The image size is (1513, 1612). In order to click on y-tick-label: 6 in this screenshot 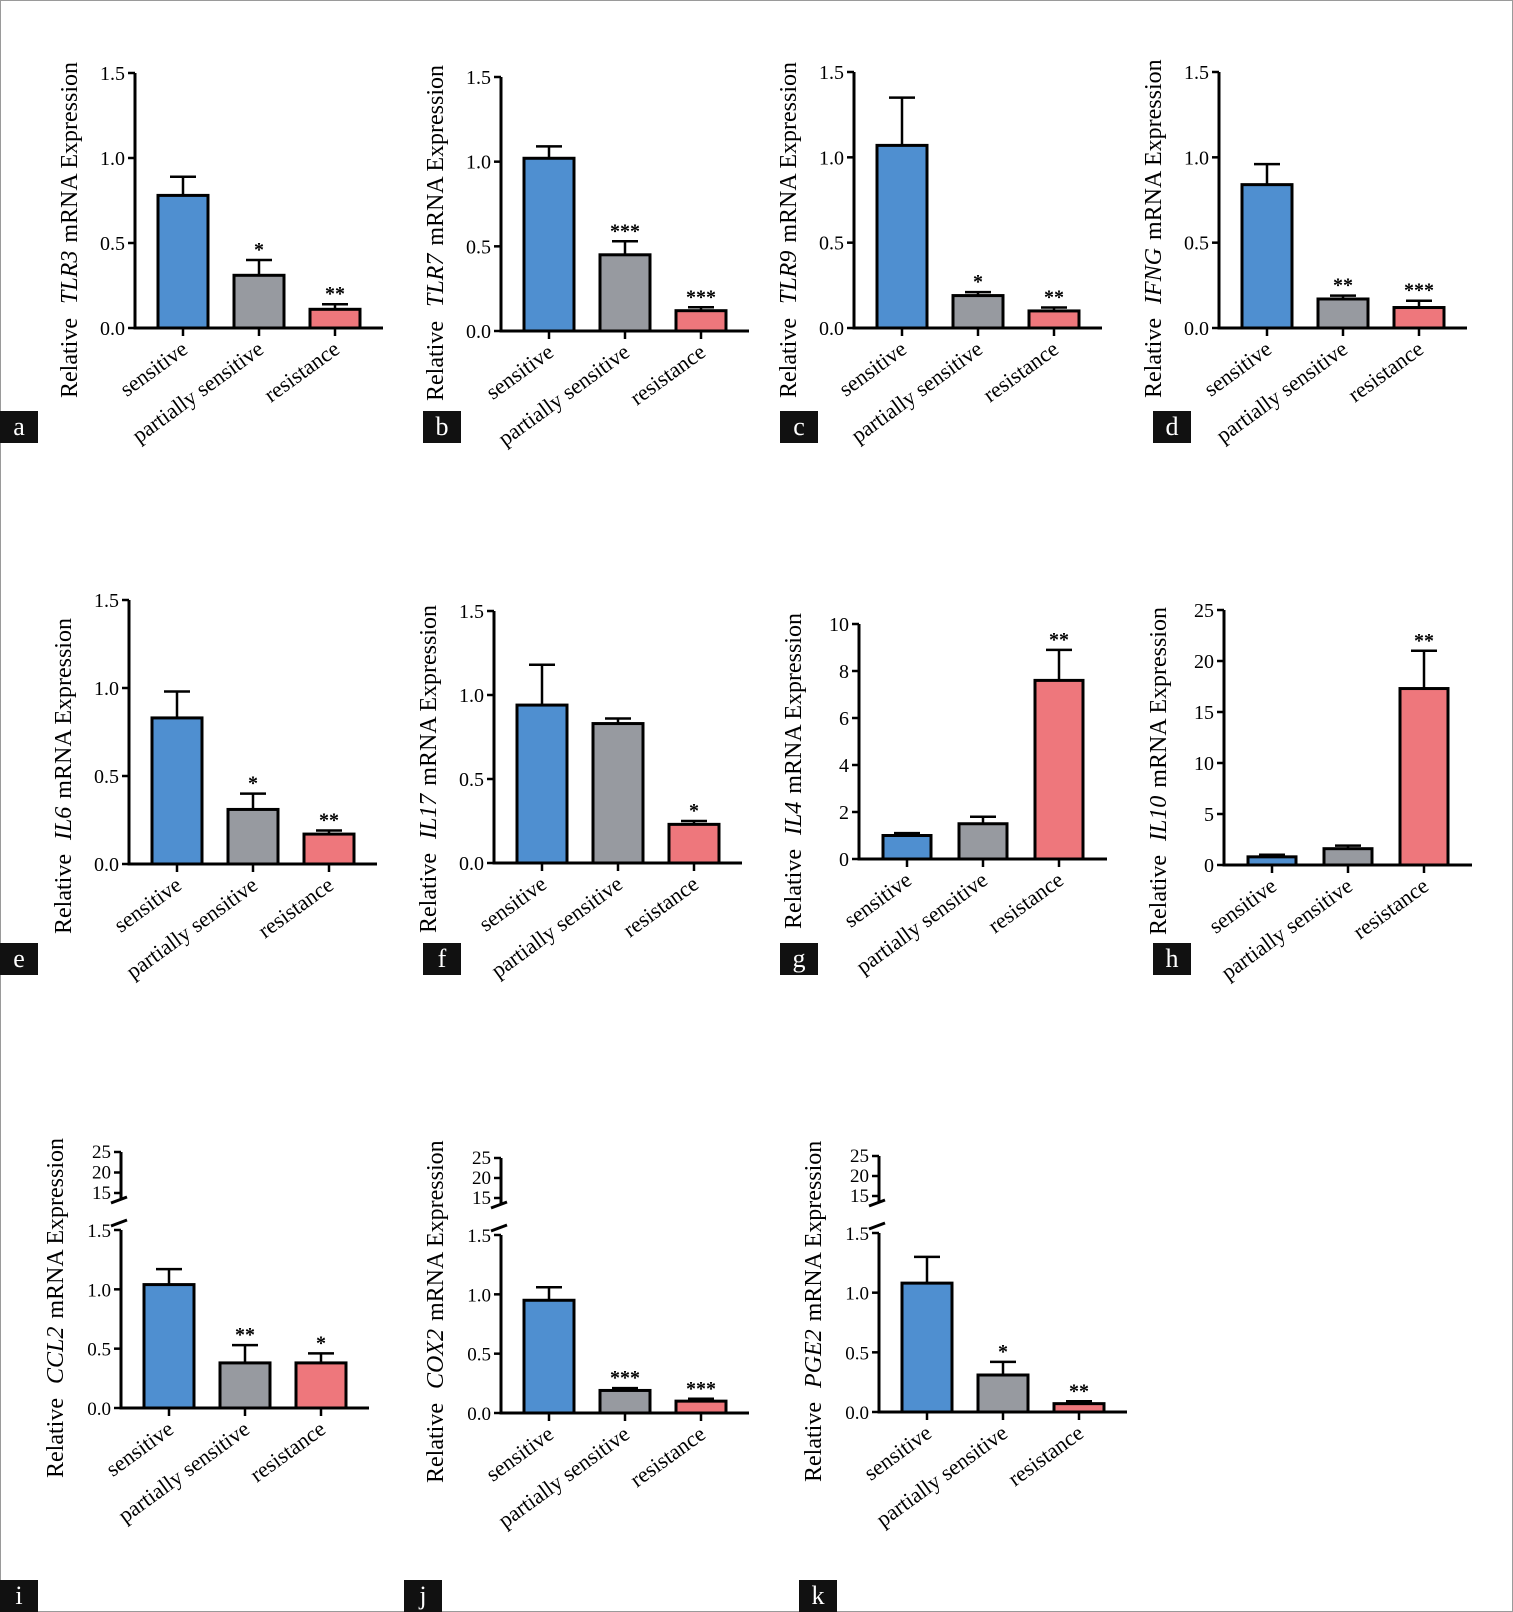, I will do `click(844, 719)`.